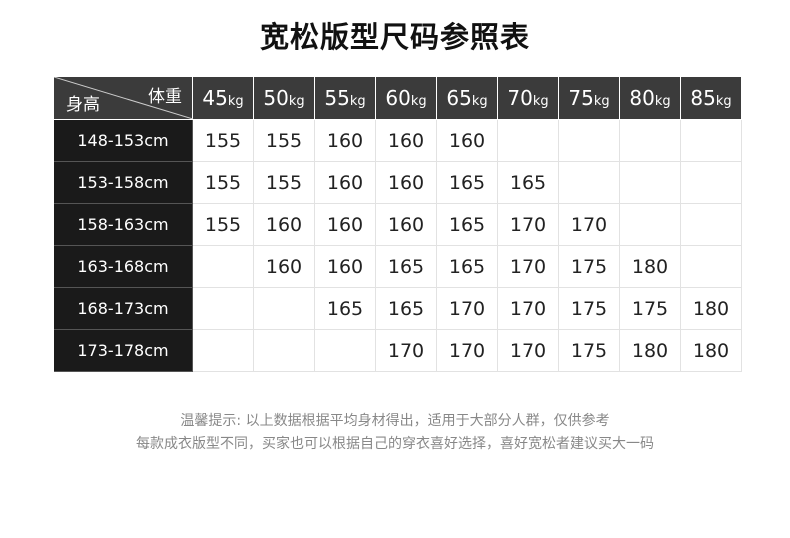 This screenshot has width=790, height=538. What do you see at coordinates (703, 98) in the screenshot?
I see `weight-value: 85` at bounding box center [703, 98].